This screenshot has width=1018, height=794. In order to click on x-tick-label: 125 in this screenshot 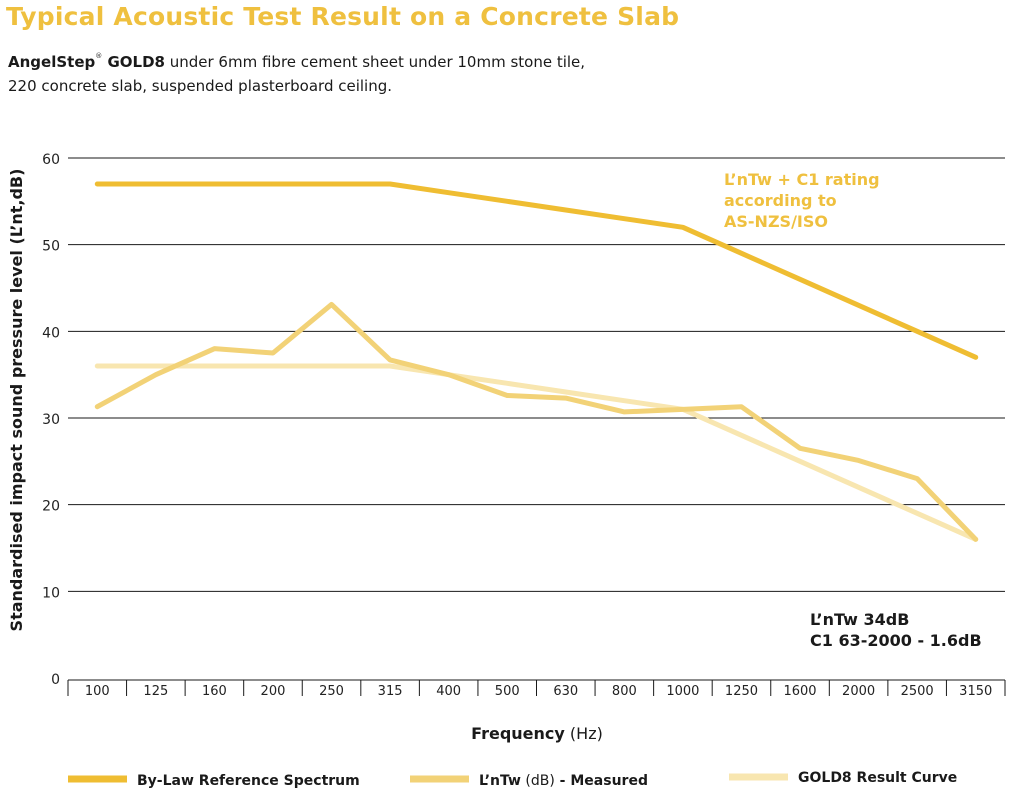, I will do `click(155, 691)`.